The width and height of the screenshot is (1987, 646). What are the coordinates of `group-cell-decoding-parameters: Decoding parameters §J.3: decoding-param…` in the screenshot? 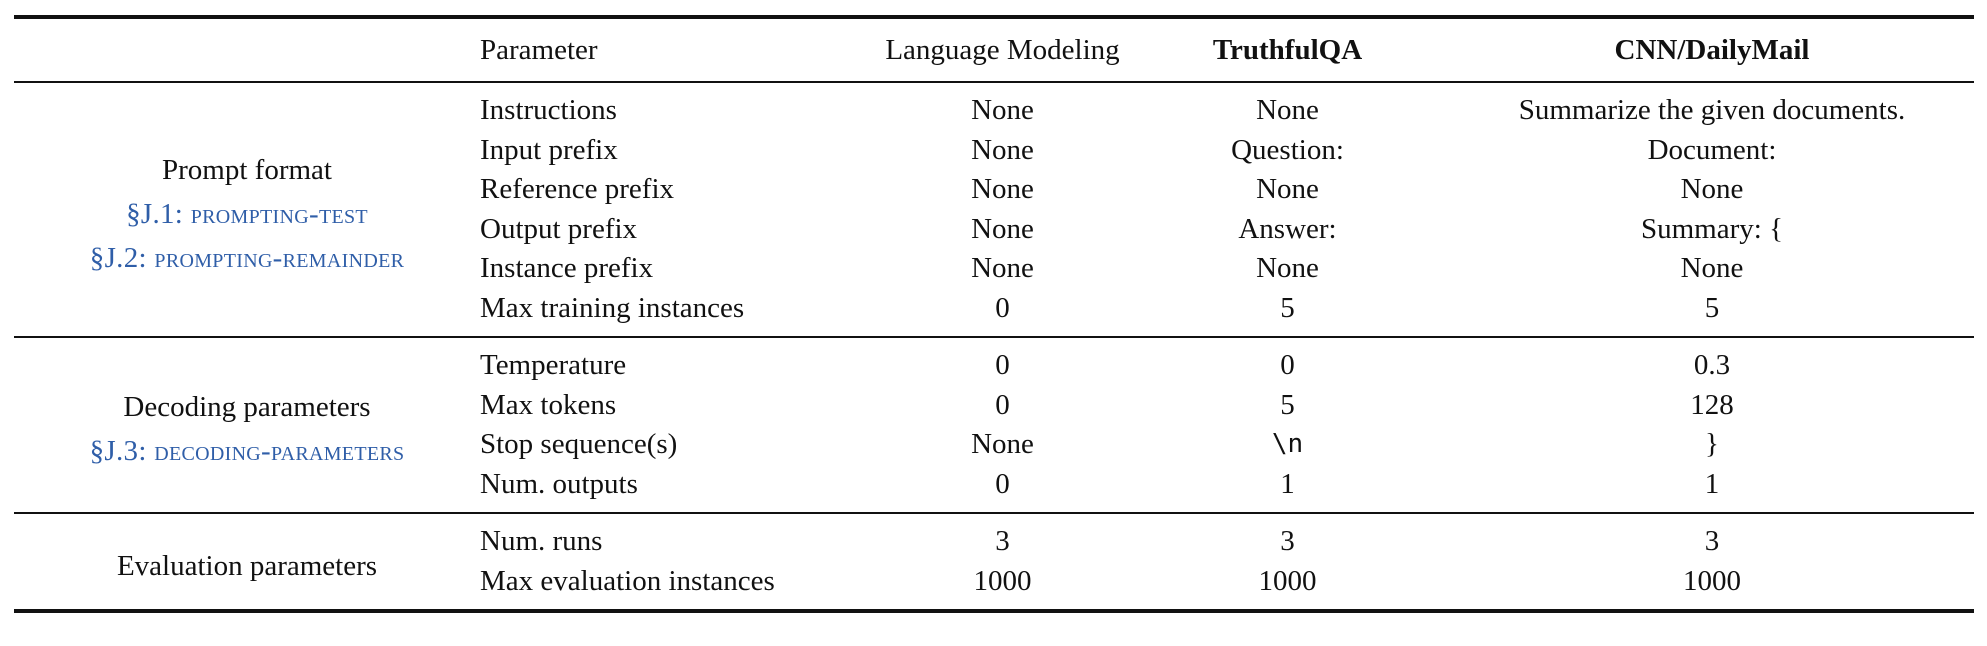 It's located at (247, 425).